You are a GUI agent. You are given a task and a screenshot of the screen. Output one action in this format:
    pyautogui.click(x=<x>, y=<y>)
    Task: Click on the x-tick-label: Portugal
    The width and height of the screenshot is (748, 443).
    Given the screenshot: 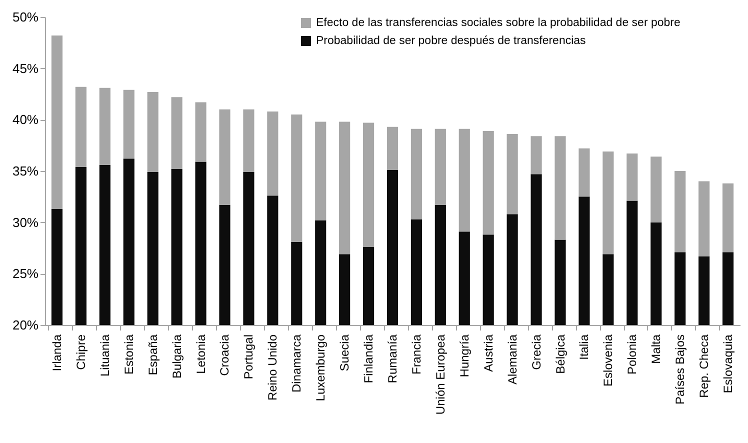 What is the action you would take?
    pyautogui.click(x=249, y=357)
    